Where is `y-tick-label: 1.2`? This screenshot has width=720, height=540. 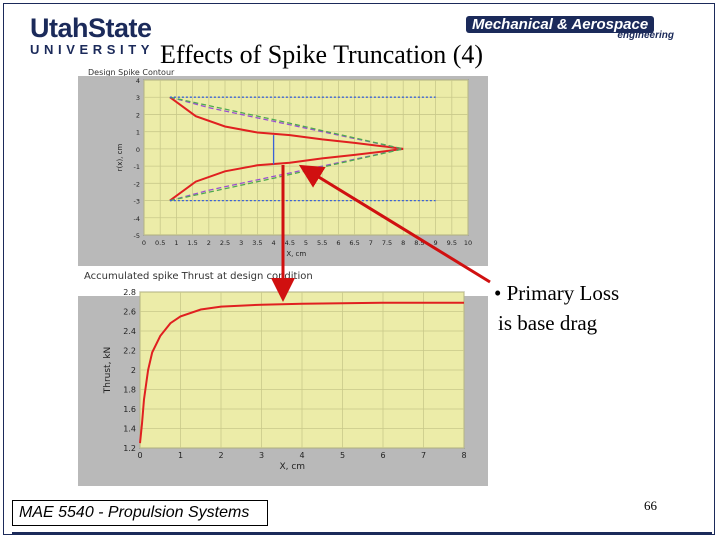
y-tick-label: 1.2 is located at coordinates (129, 448).